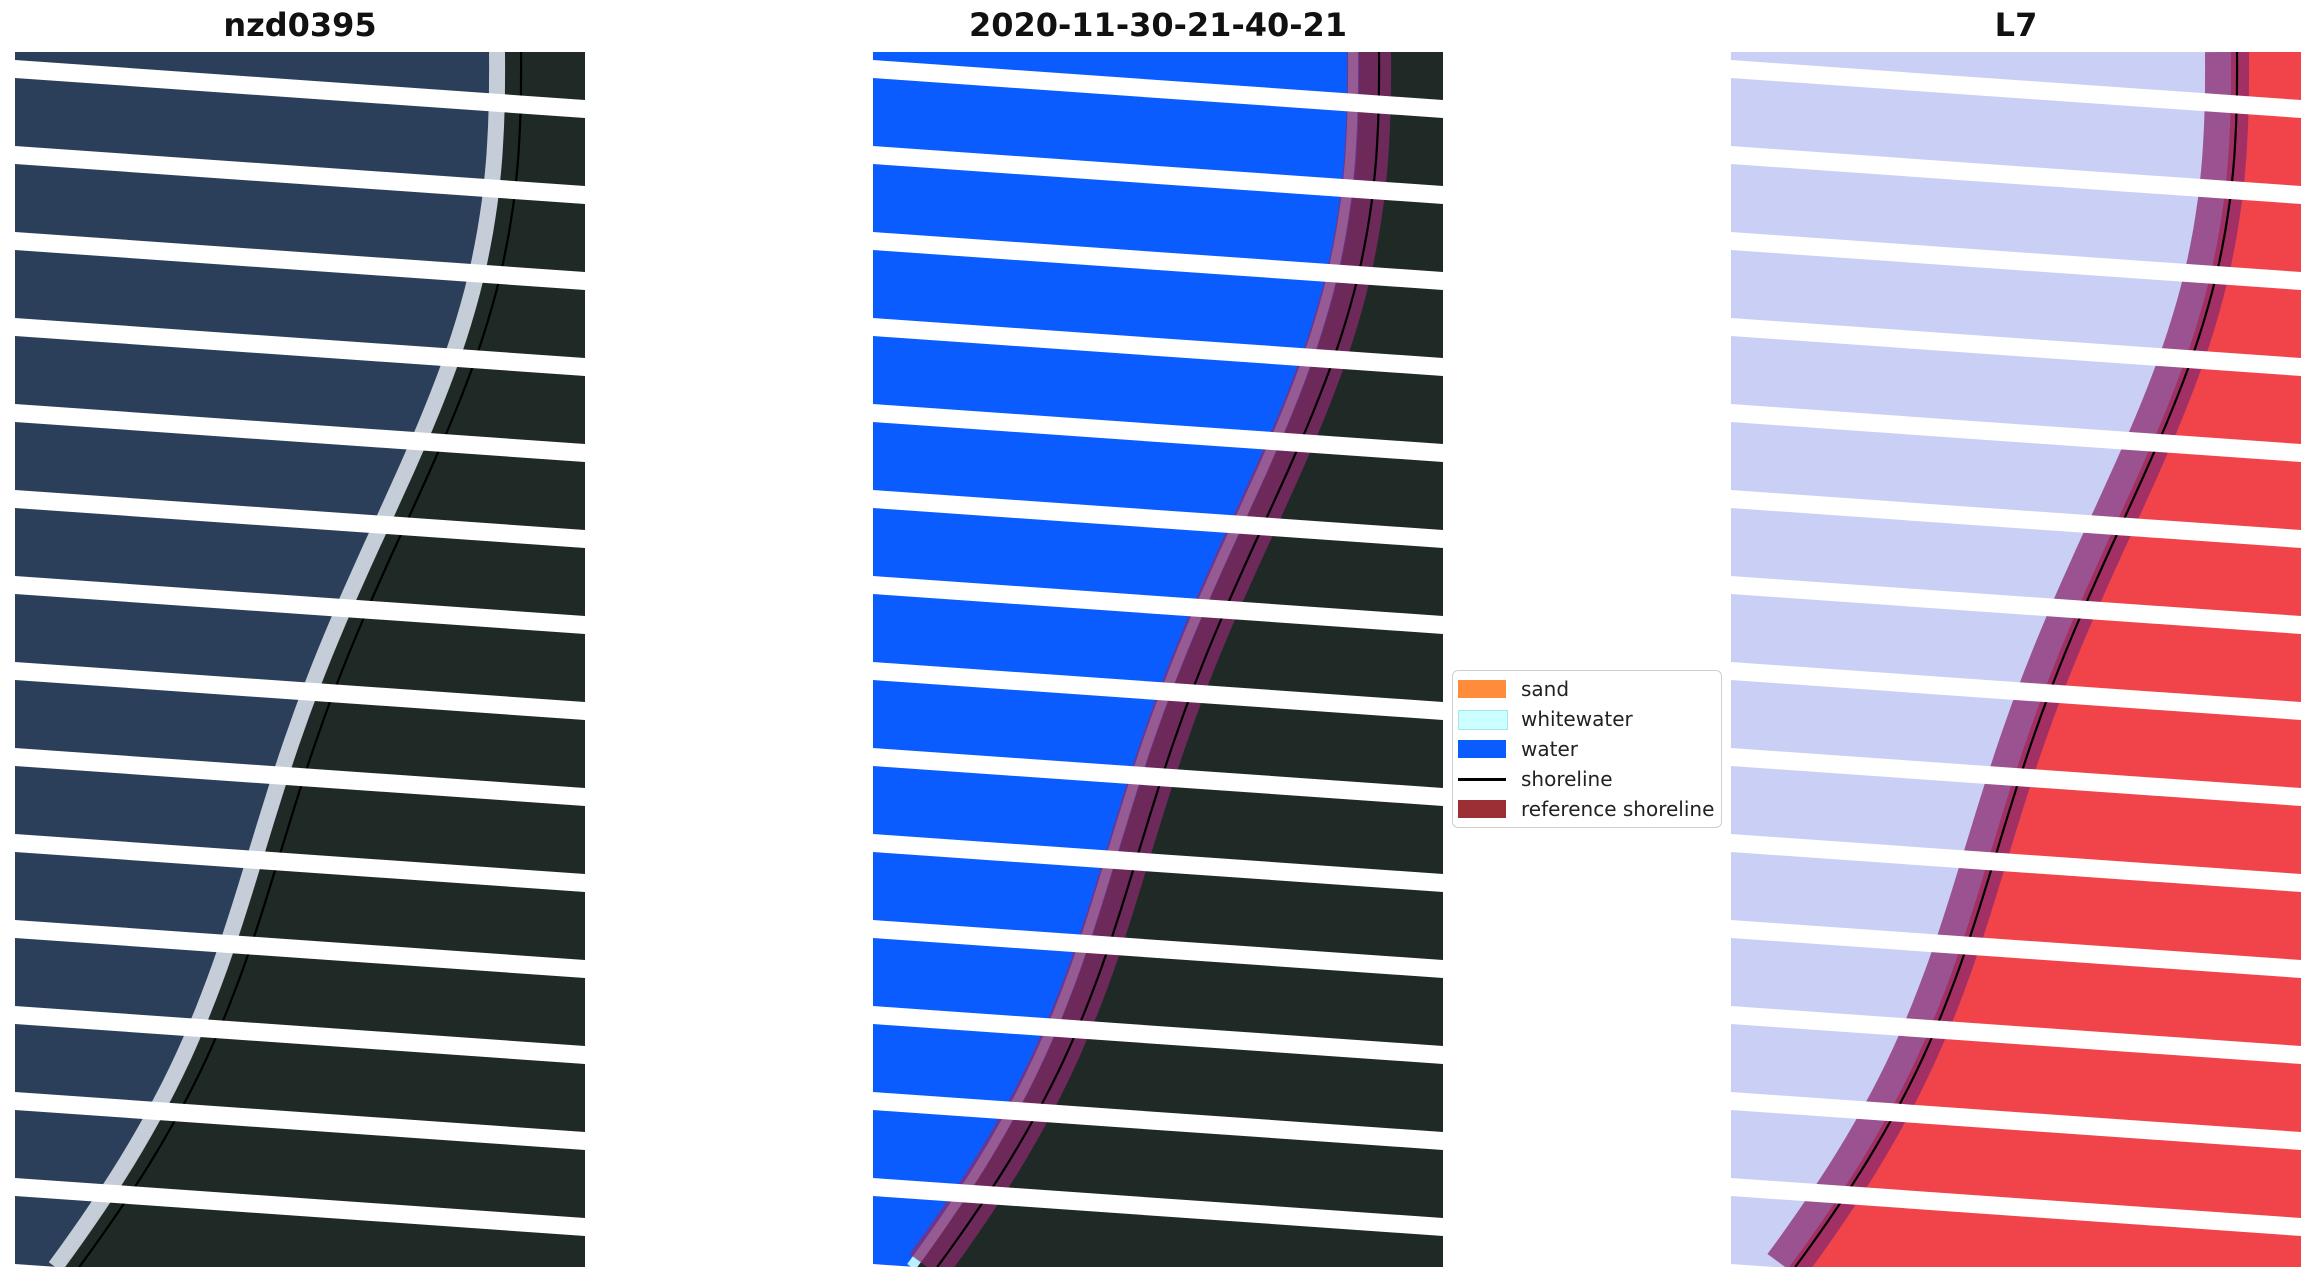 The width and height of the screenshot is (2314, 1283). I want to click on panel-title-classified: 2020-11-30-21-40-21, so click(1158, 25).